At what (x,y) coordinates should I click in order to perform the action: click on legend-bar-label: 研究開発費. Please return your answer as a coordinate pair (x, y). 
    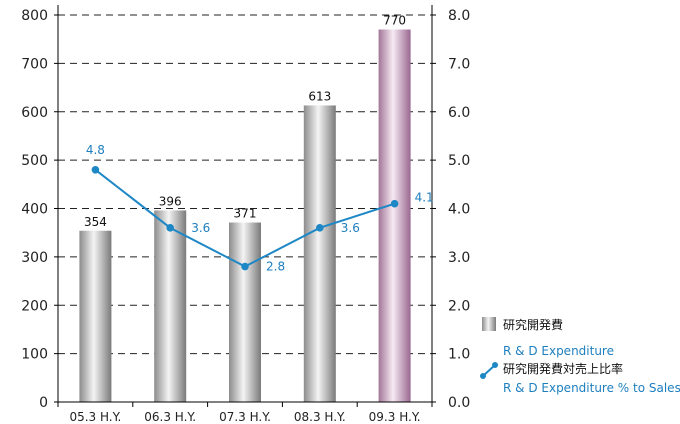
    Looking at the image, I should click on (533, 324).